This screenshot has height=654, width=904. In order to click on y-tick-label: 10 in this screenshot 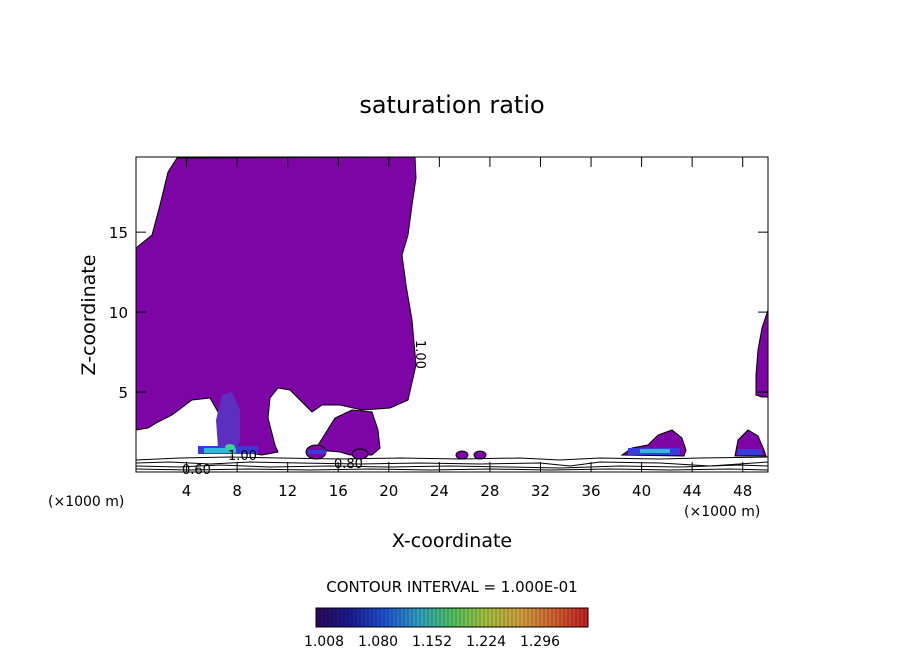, I will do `click(118, 313)`.